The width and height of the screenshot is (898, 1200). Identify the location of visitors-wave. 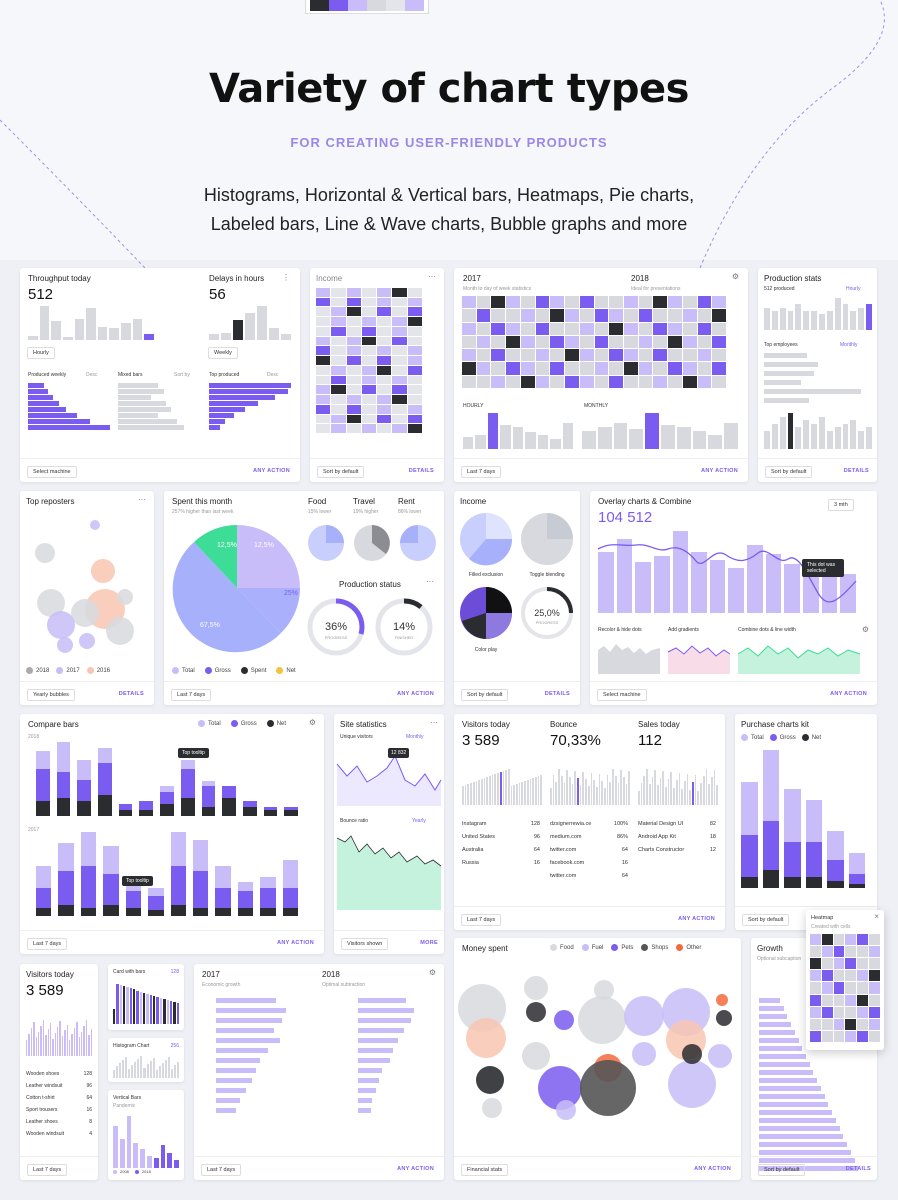
(389, 780).